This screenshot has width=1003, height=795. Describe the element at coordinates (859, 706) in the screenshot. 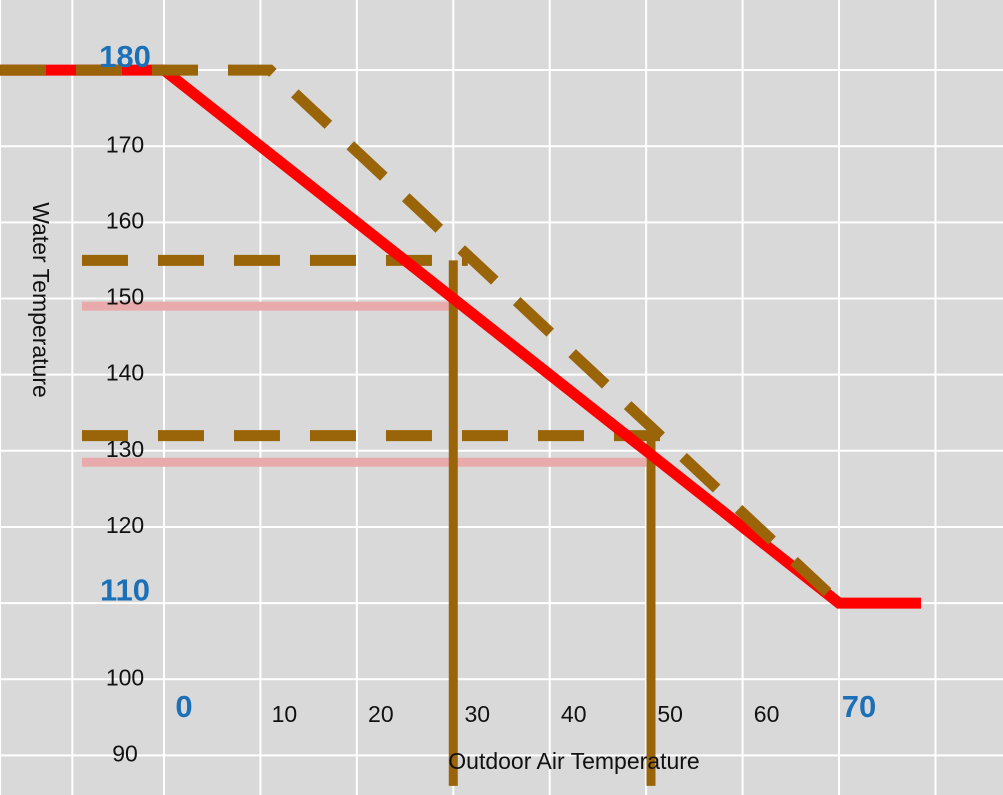

I see `x-tick-label: 70` at that location.